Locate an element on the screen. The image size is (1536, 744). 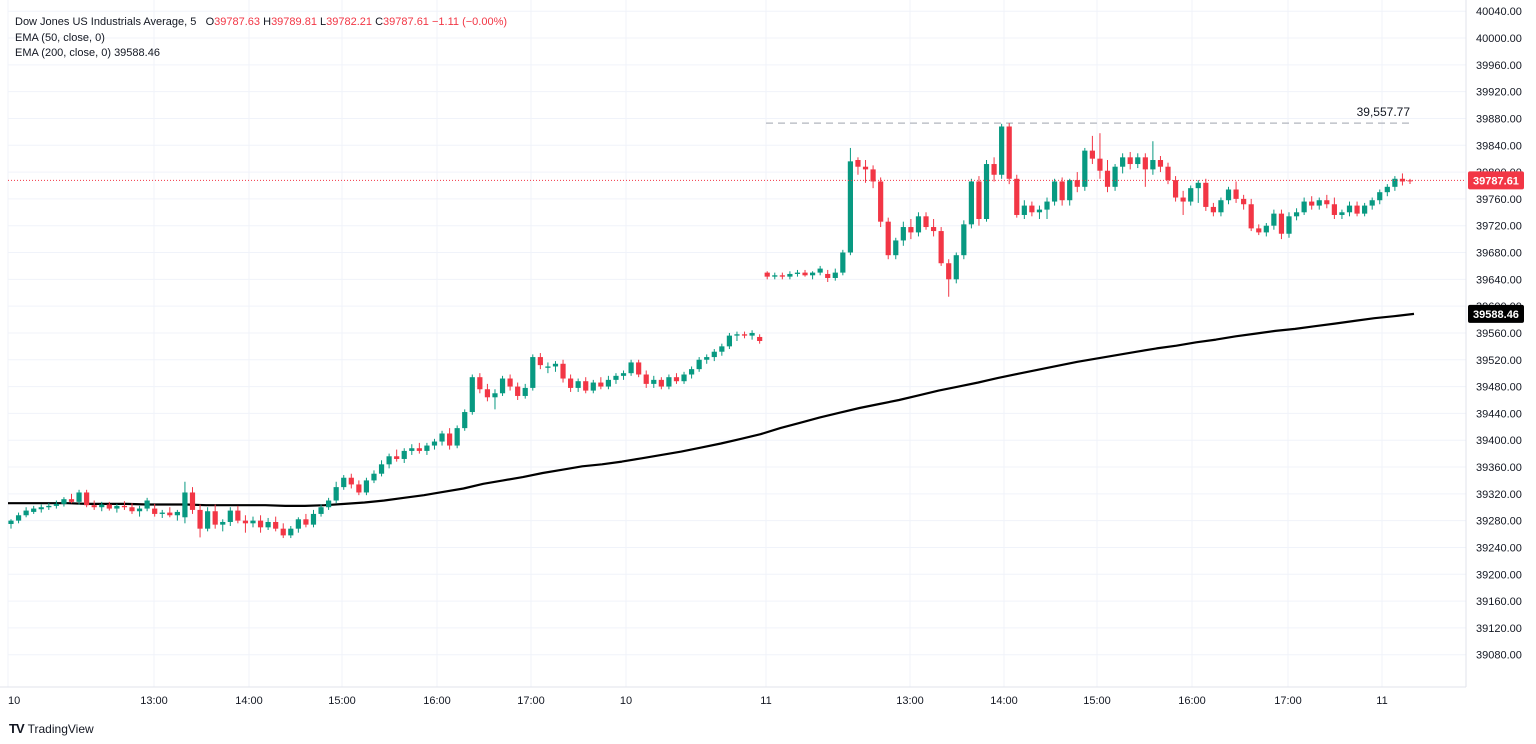
legend-close-label: C is located at coordinates (379, 22).